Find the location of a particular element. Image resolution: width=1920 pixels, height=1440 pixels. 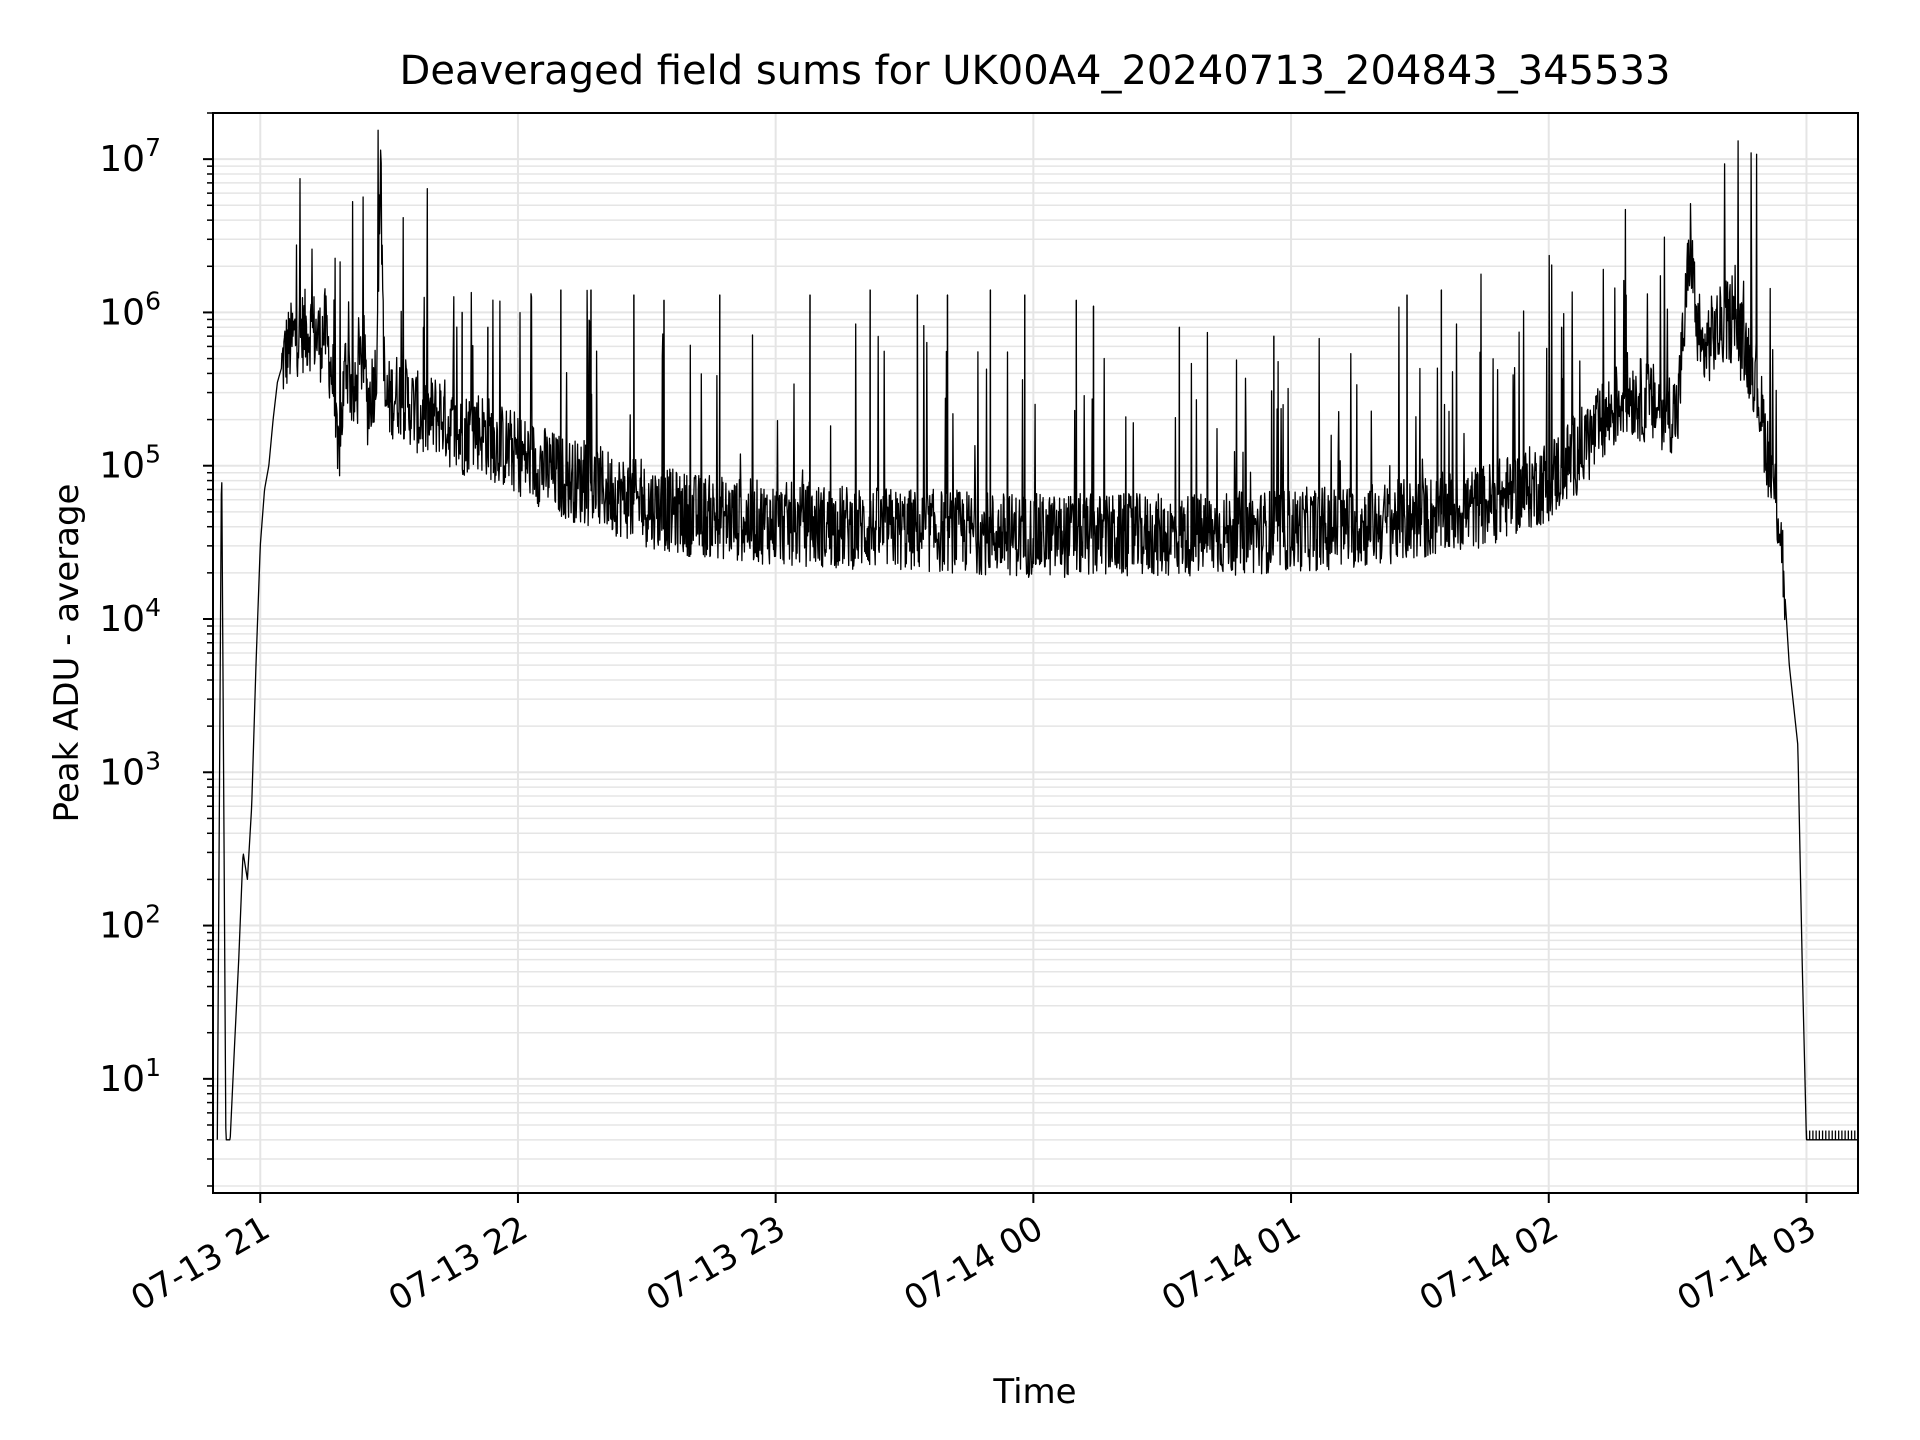

y-tick-label: 10⁶ is located at coordinates (130, 309).